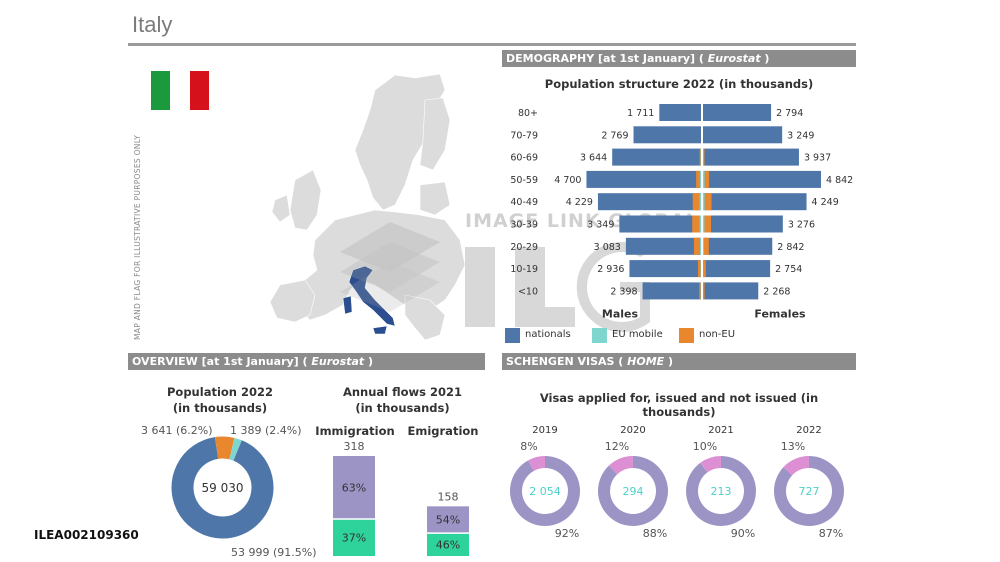 The image size is (1000, 562). Describe the element at coordinates (640, 113) in the screenshot. I see `pyramid-male-value: 1 711` at that location.